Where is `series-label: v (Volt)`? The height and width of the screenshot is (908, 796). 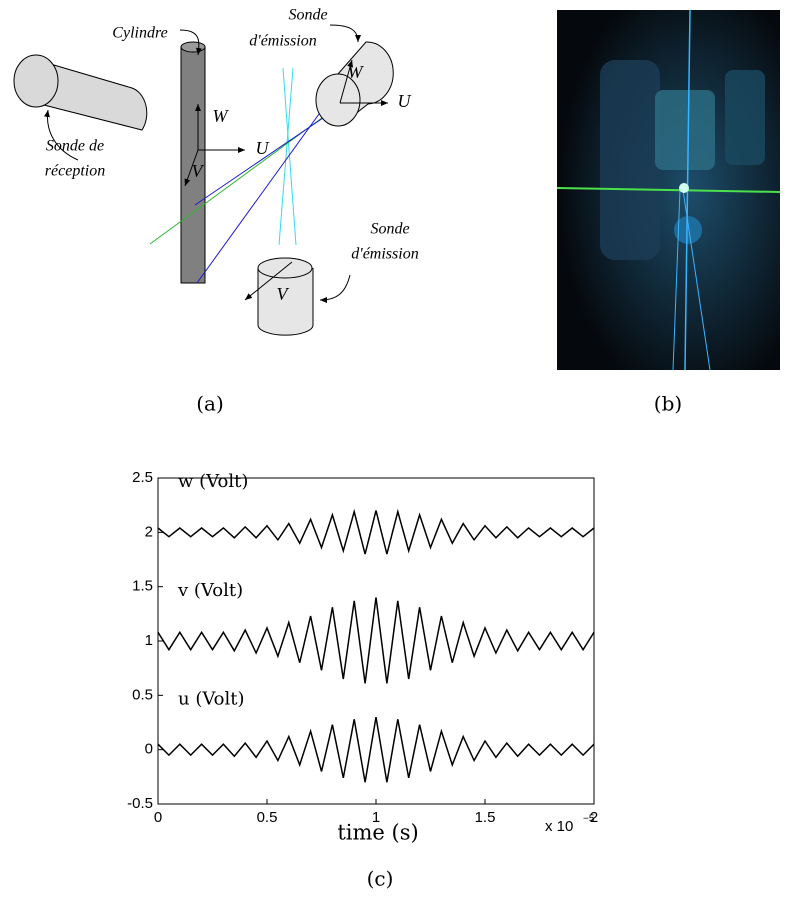 series-label: v (Volt) is located at coordinates (210, 590).